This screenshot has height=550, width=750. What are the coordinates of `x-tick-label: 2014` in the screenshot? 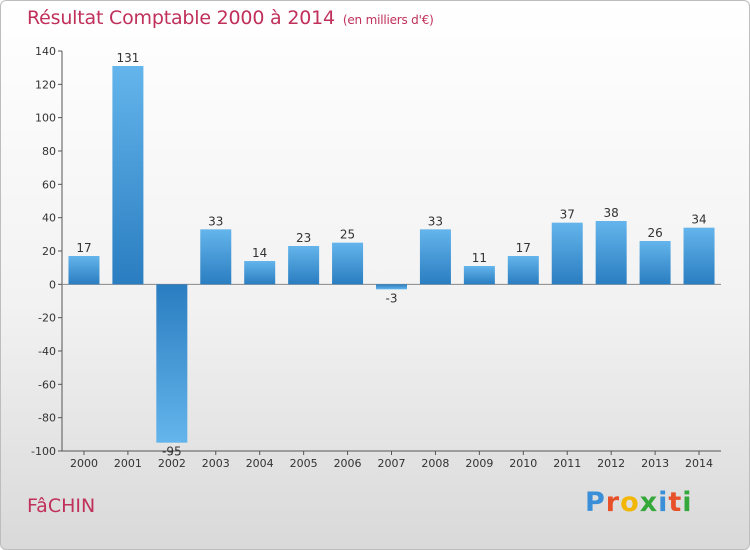 It's located at (699, 463).